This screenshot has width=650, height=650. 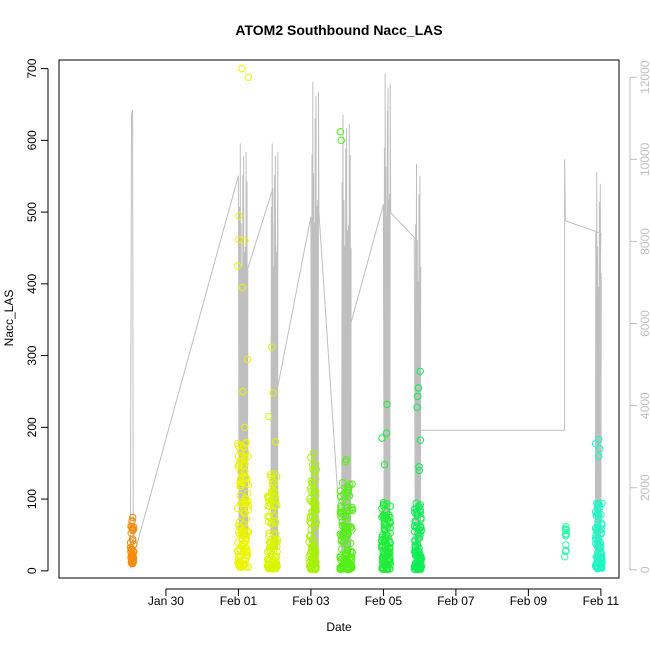 I want to click on x-tick-label: Feb 05, so click(x=384, y=601).